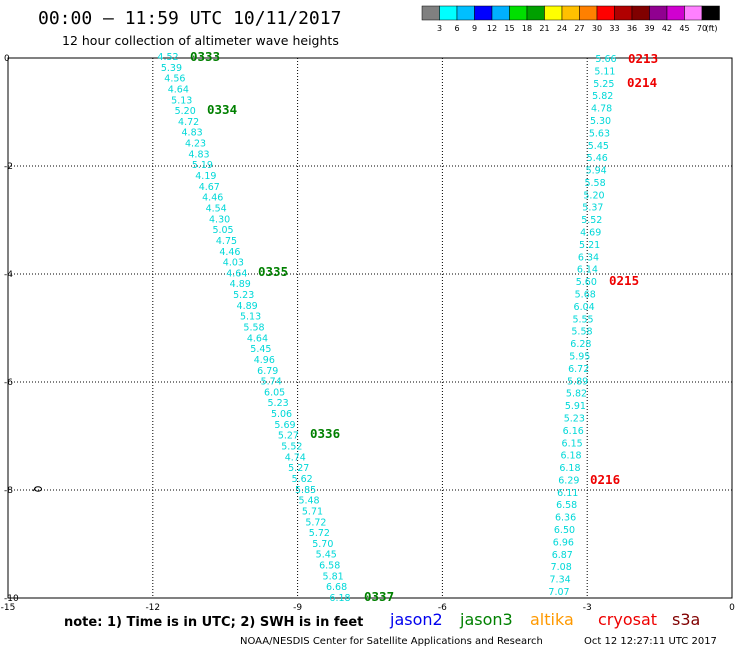 The image size is (740, 650). Describe the element at coordinates (603, 84) in the screenshot. I see `swh-value: 5.25` at that location.